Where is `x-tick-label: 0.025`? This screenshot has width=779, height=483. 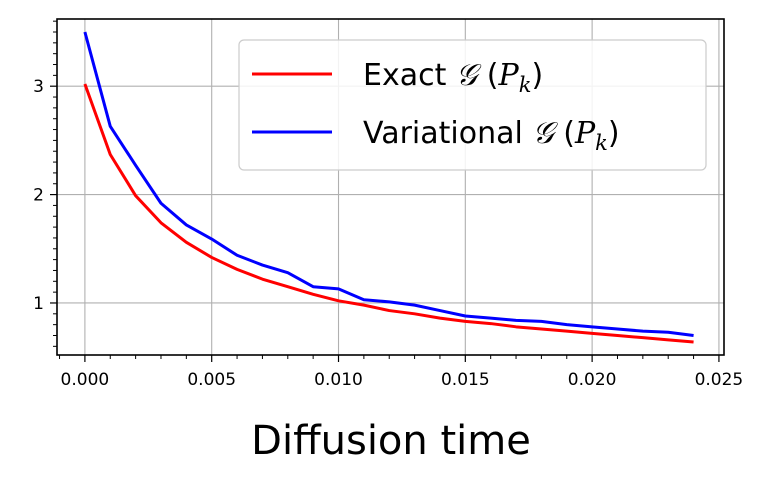
x-tick-label: 0.025 is located at coordinates (719, 380).